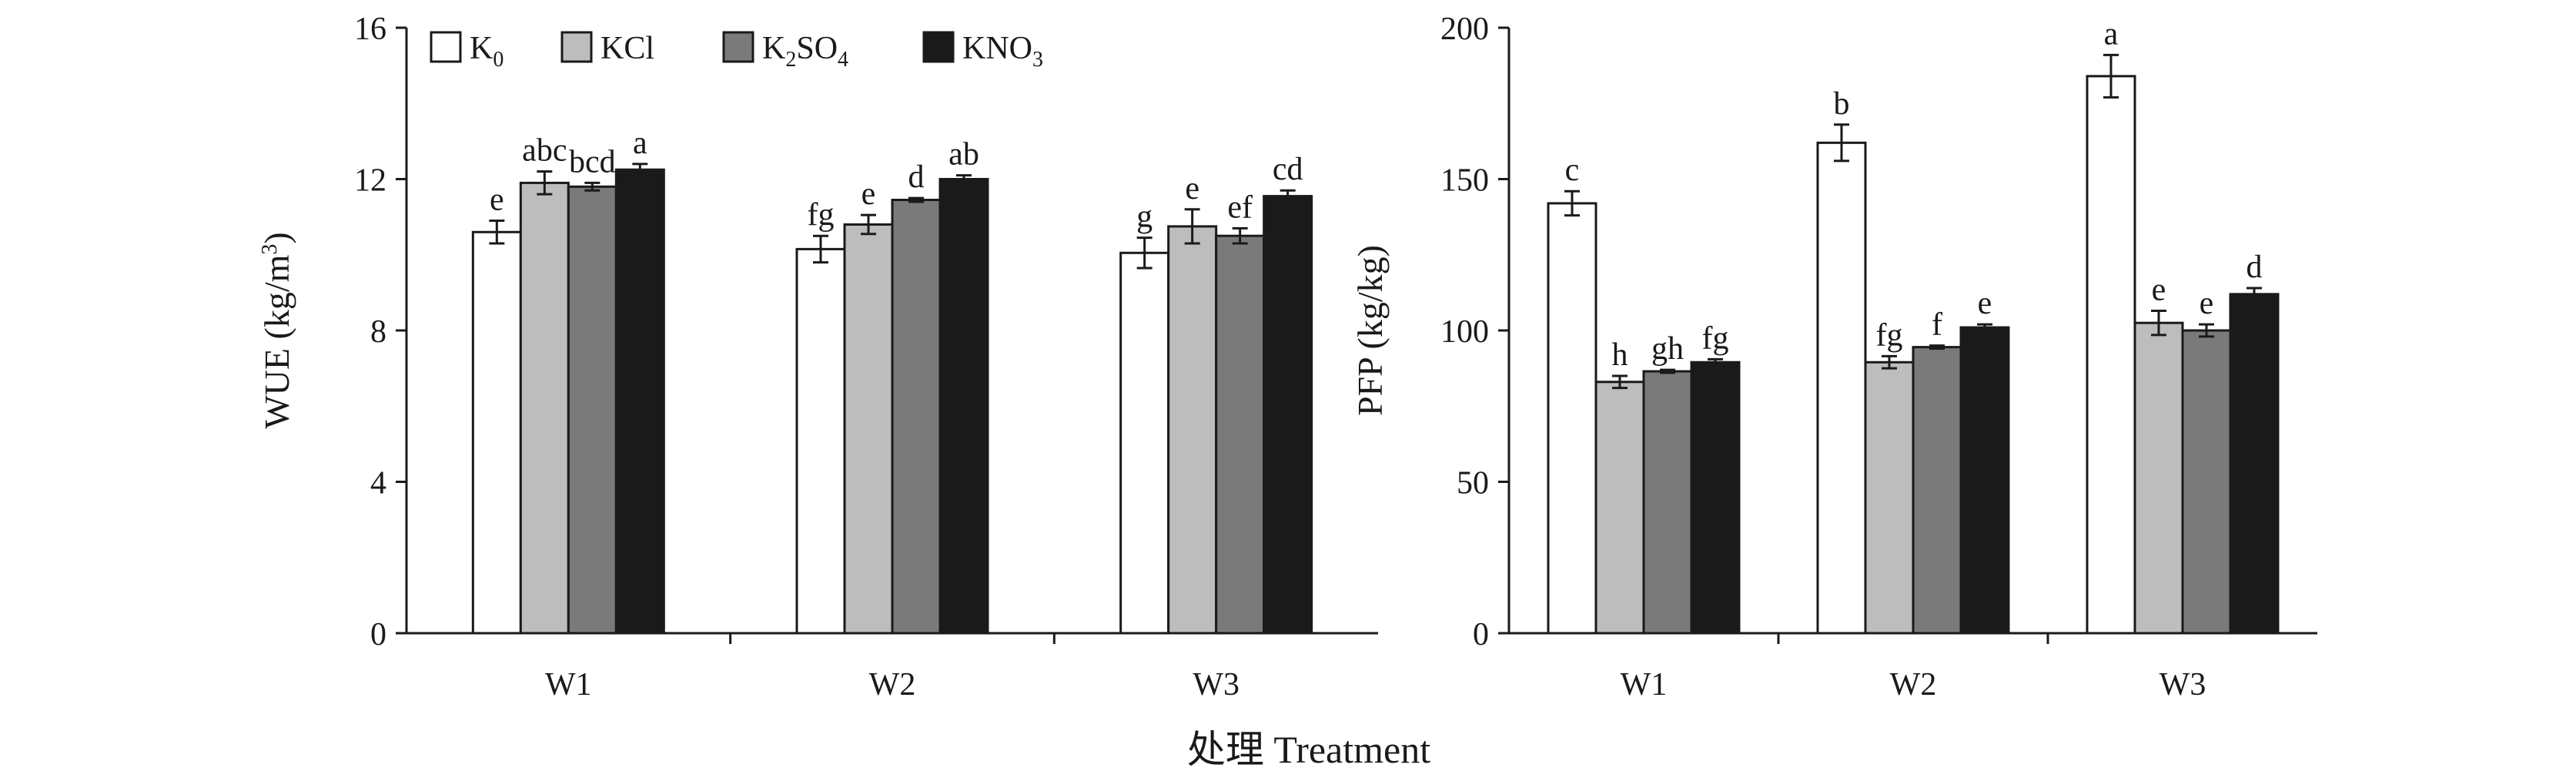  What do you see at coordinates (1216, 685) in the screenshot?
I see `wue-x-tick-label: W3` at bounding box center [1216, 685].